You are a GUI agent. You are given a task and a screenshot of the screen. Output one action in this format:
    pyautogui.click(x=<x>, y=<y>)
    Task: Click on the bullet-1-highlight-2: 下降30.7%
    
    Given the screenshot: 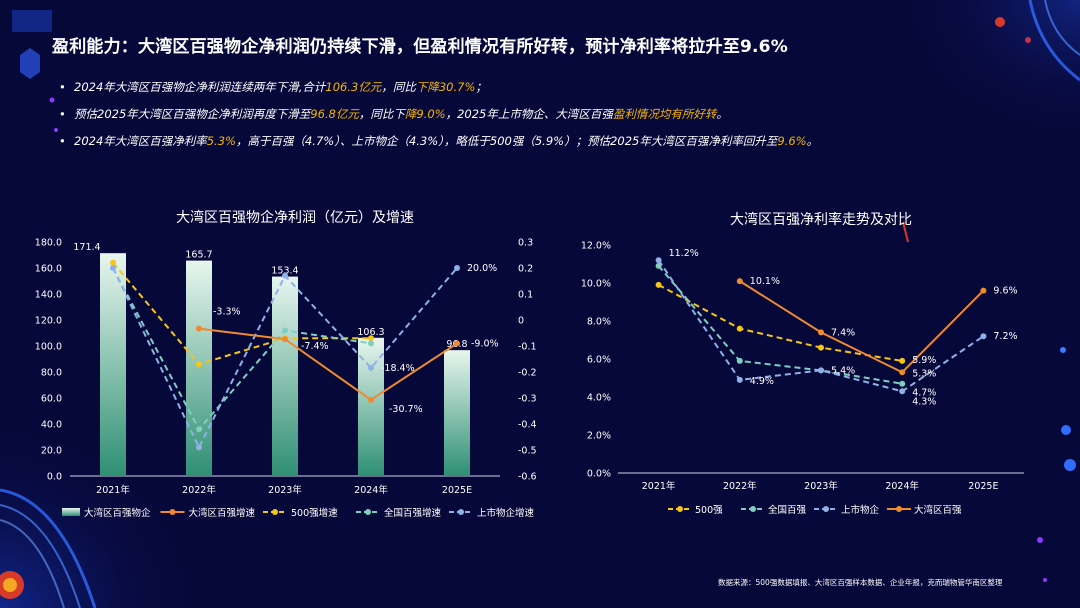 What is the action you would take?
    pyautogui.click(x=445, y=87)
    